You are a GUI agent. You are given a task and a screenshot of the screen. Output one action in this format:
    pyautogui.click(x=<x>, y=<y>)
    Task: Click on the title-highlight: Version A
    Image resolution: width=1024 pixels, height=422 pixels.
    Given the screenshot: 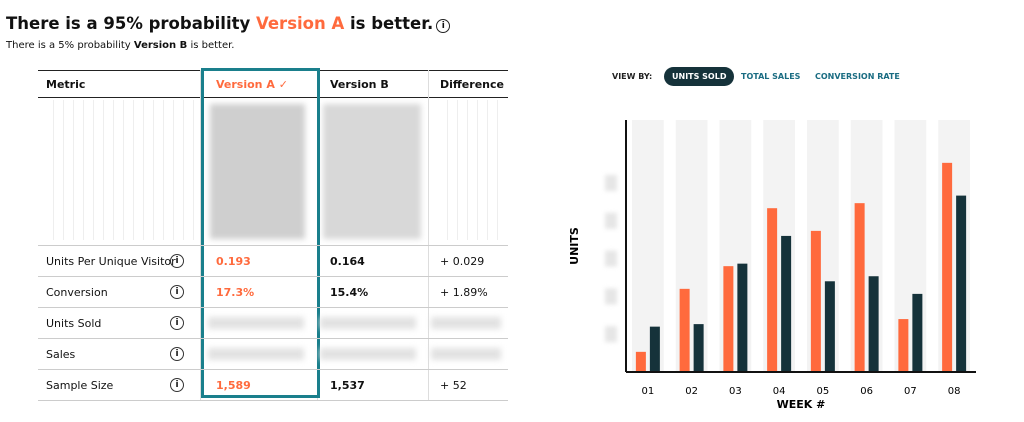 What is the action you would take?
    pyautogui.click(x=300, y=23)
    